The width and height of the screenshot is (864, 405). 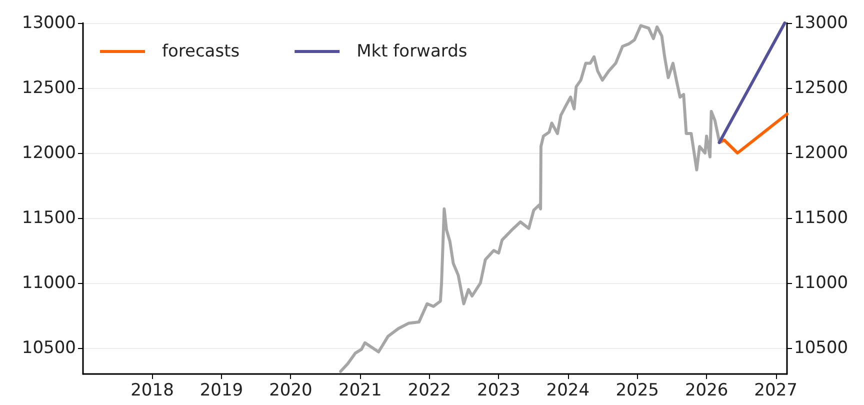 What do you see at coordinates (49, 23) in the screenshot?
I see `y-tick-label: 13000` at bounding box center [49, 23].